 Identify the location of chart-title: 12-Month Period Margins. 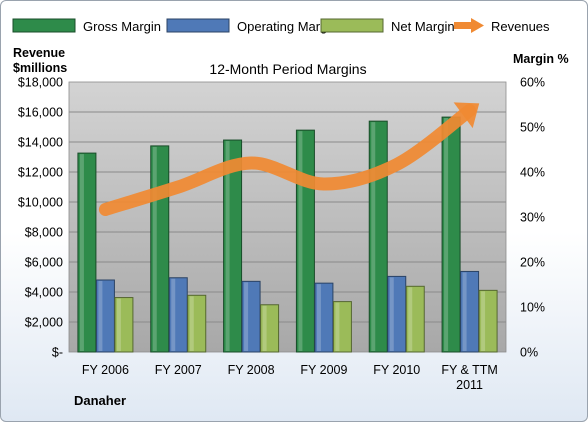
(287, 69).